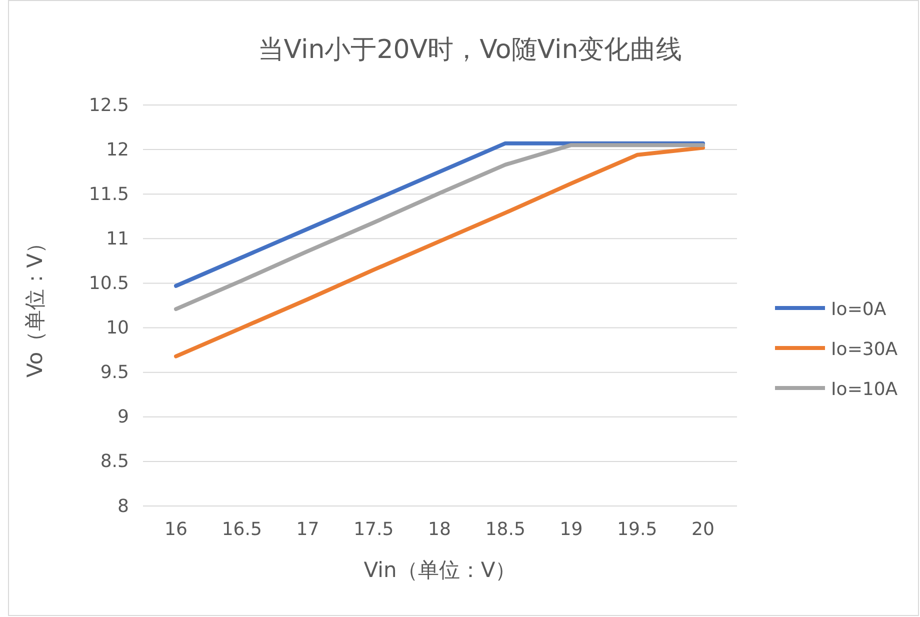 Image resolution: width=920 pixels, height=617 pixels. Describe the element at coordinates (108, 105) in the screenshot. I see `y-tick-label: 12.5` at that location.